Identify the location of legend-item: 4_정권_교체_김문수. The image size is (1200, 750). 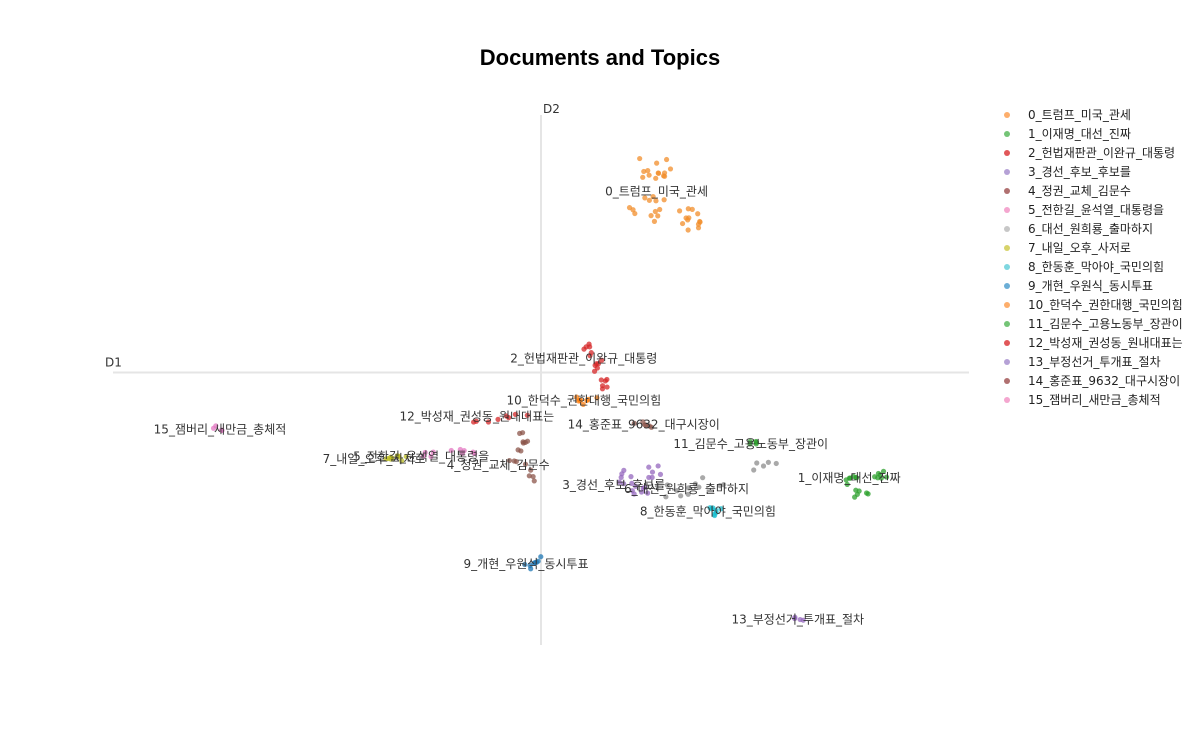
(1067, 191).